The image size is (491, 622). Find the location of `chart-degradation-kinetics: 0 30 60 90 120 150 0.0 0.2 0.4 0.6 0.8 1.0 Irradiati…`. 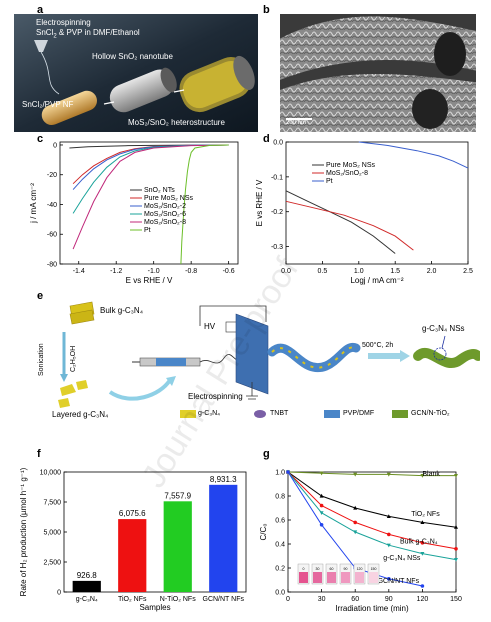

chart-degradation-kinetics: 0 30 60 90 120 150 0.0 0.2 0.4 0.6 0.8 1.0 Irradiati… is located at coordinates (360, 542).